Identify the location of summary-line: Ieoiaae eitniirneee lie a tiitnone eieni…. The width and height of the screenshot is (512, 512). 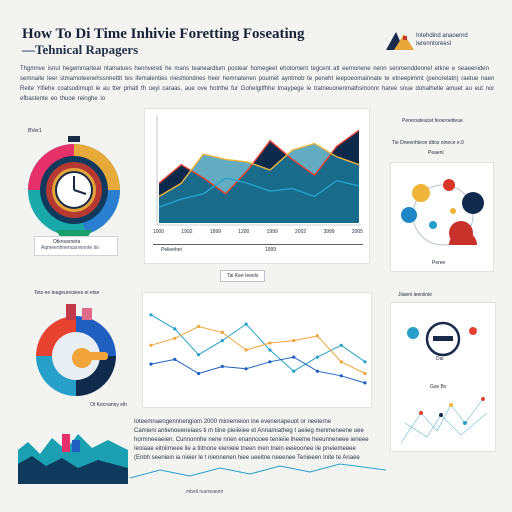
(245, 449).